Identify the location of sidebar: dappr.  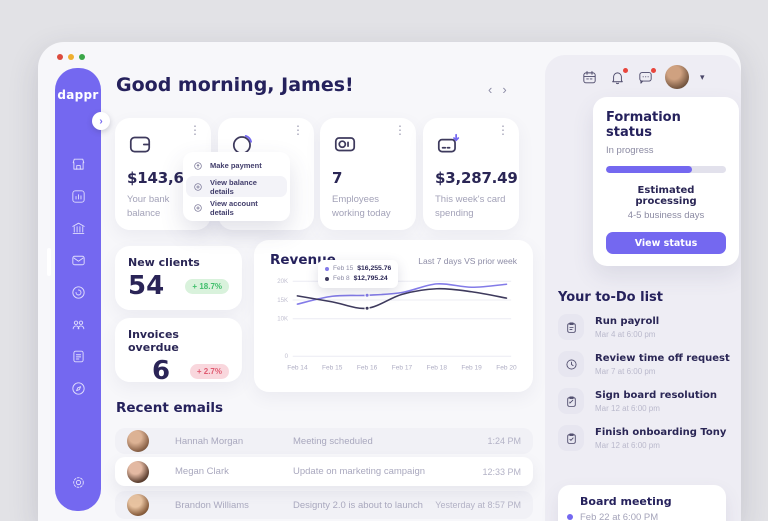
(78, 289).